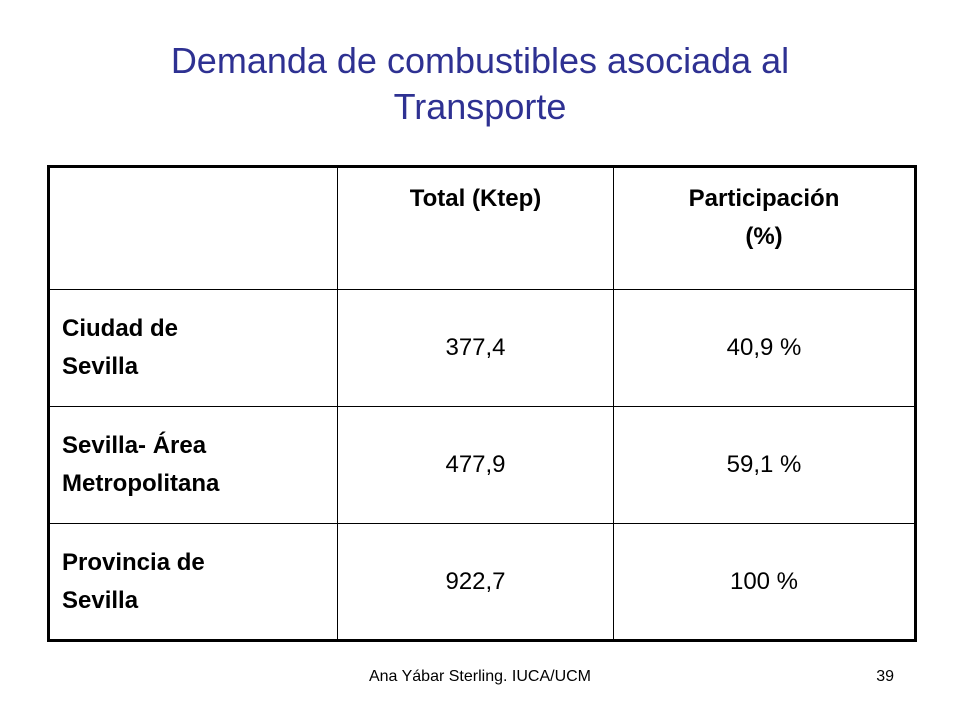 The width and height of the screenshot is (960, 720). What do you see at coordinates (193, 348) in the screenshot?
I see `row-label: Ciudad de Sevilla` at bounding box center [193, 348].